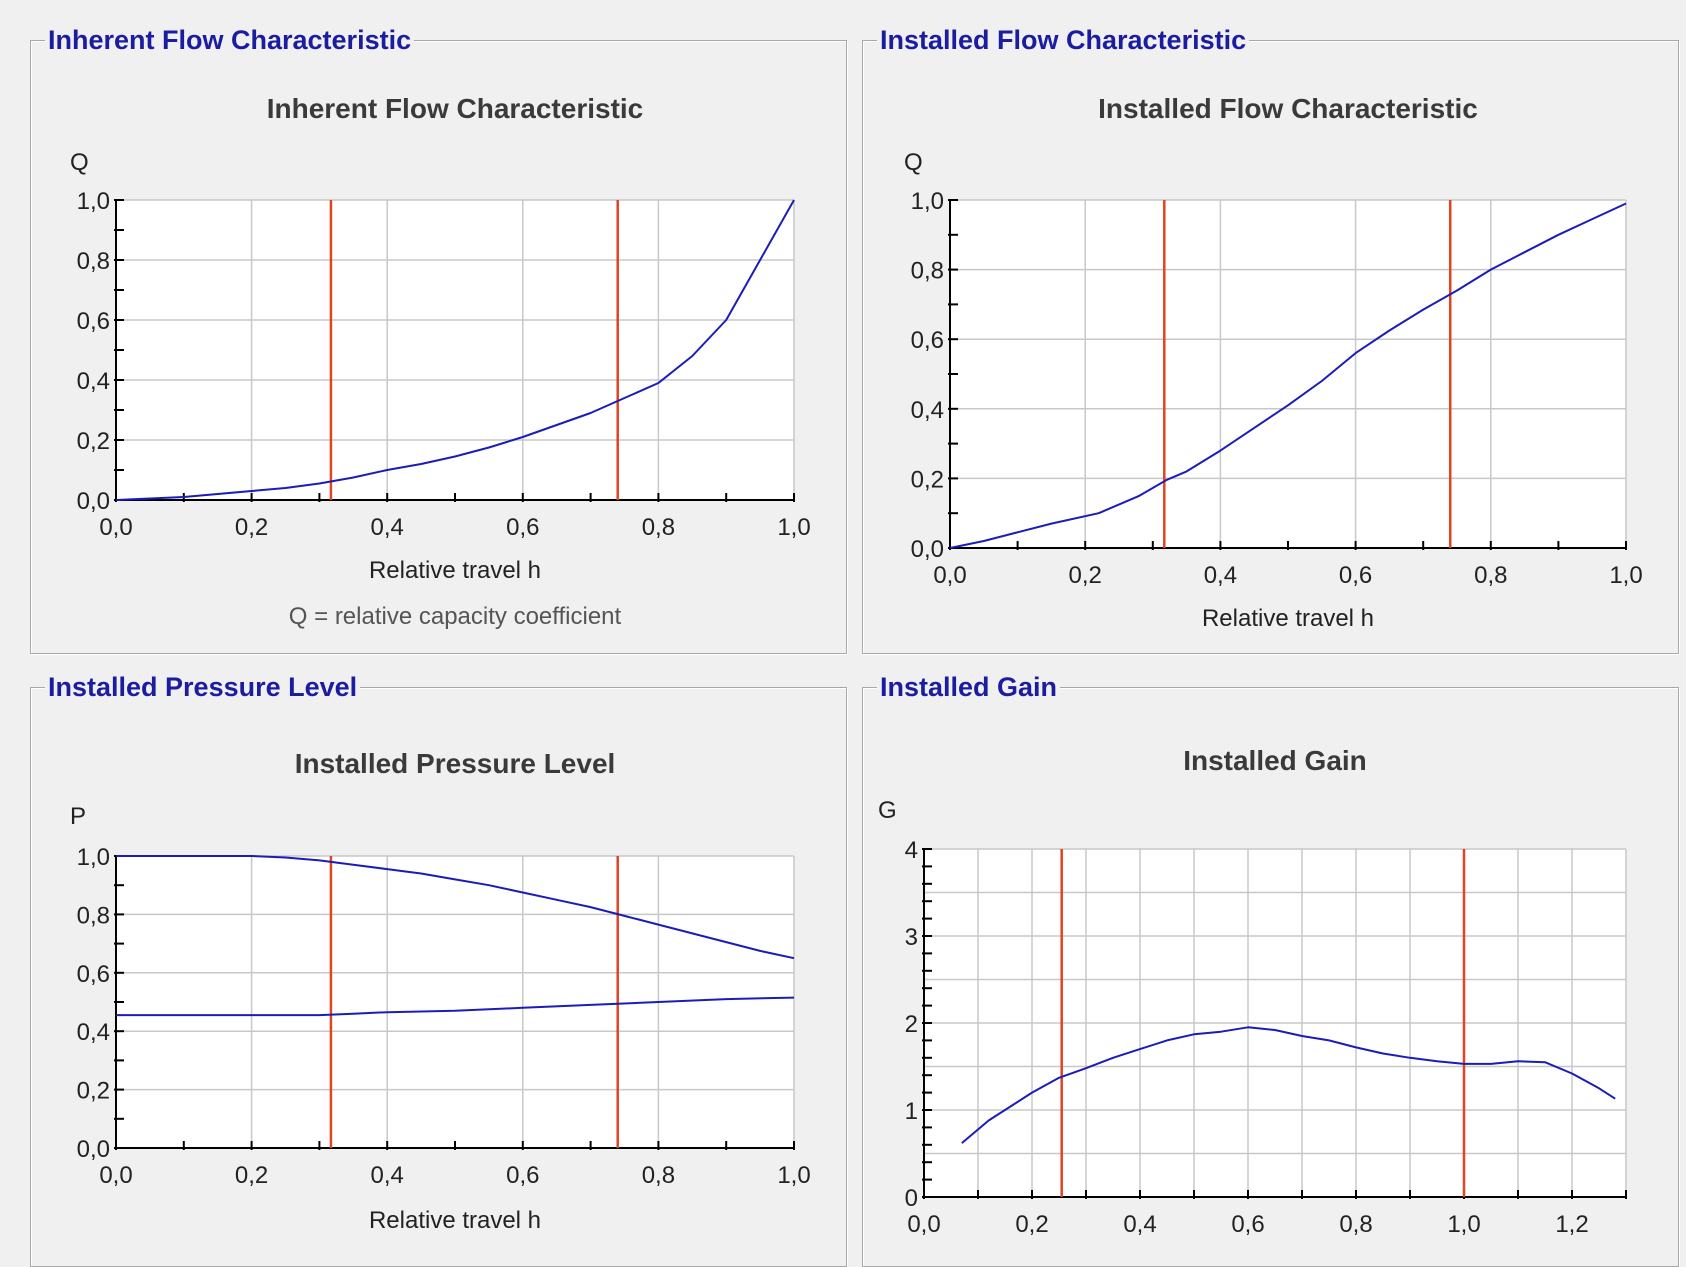  What do you see at coordinates (927, 201) in the screenshot?
I see `installed_flow-y-tick-label: 1,0` at bounding box center [927, 201].